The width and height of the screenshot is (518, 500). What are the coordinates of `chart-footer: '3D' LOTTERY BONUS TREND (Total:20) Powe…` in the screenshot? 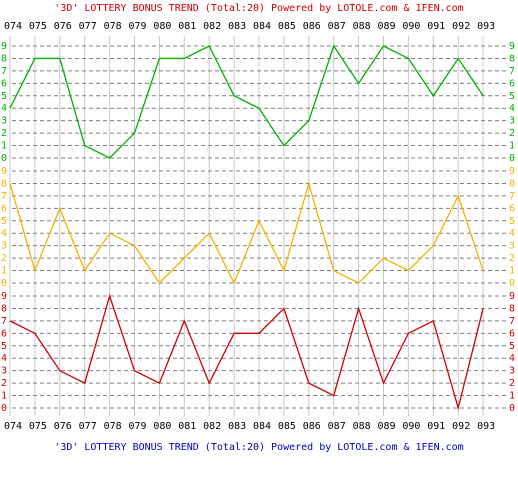 It's located at (258, 447).